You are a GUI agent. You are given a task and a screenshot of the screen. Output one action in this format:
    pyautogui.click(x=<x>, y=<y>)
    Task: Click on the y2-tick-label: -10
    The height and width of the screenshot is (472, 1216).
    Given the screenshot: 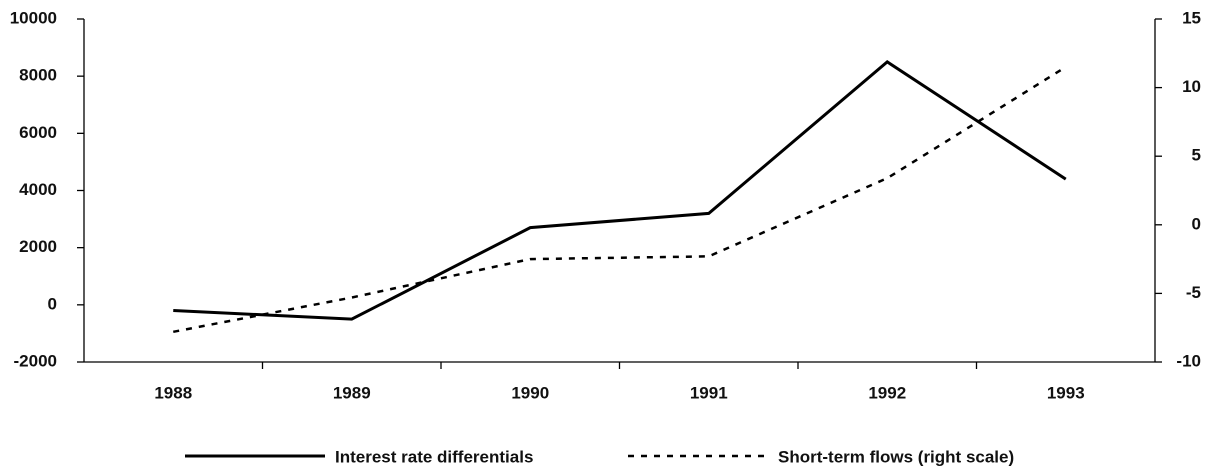 What is the action you would take?
    pyautogui.click(x=1188, y=360)
    